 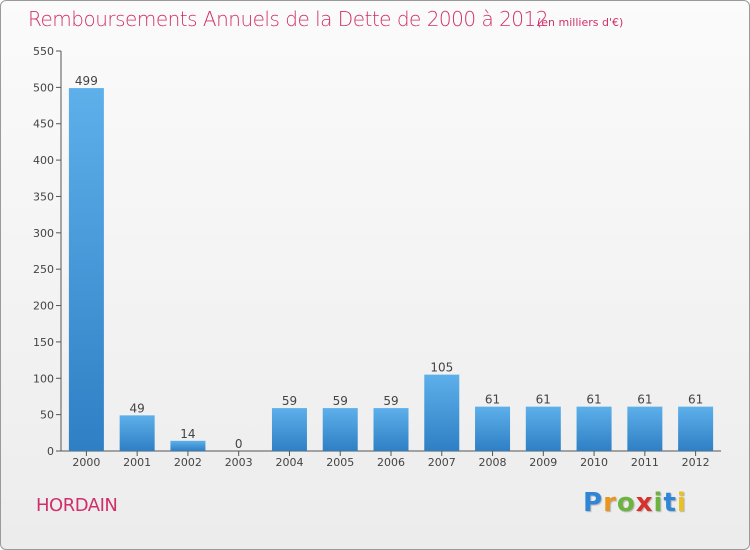 I want to click on data-label-2001: 49, so click(x=137, y=408).